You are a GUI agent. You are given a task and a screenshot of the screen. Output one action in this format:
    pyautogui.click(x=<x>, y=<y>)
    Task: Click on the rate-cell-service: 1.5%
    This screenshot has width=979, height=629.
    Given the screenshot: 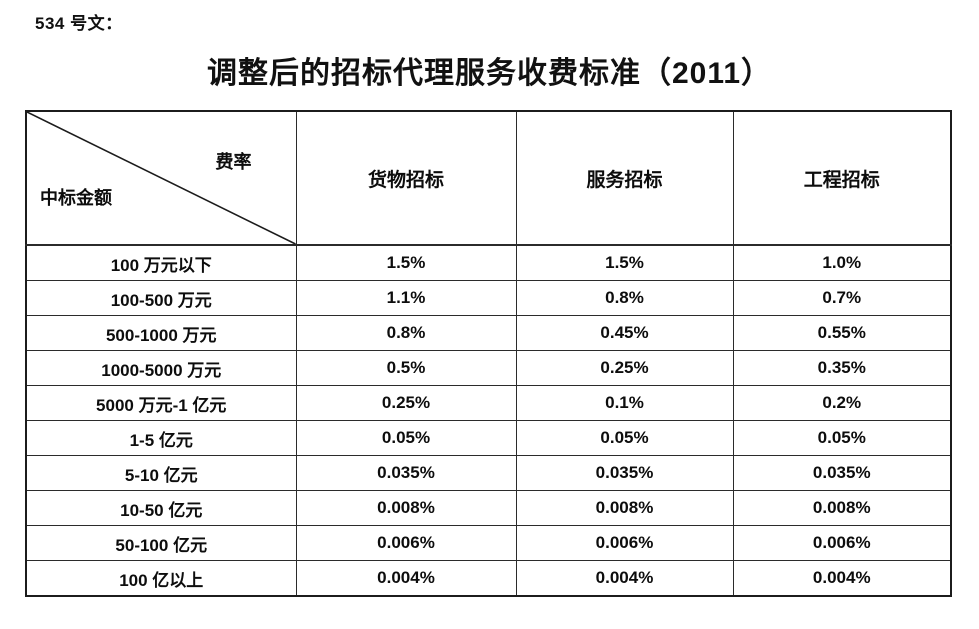 What is the action you would take?
    pyautogui.click(x=624, y=262)
    